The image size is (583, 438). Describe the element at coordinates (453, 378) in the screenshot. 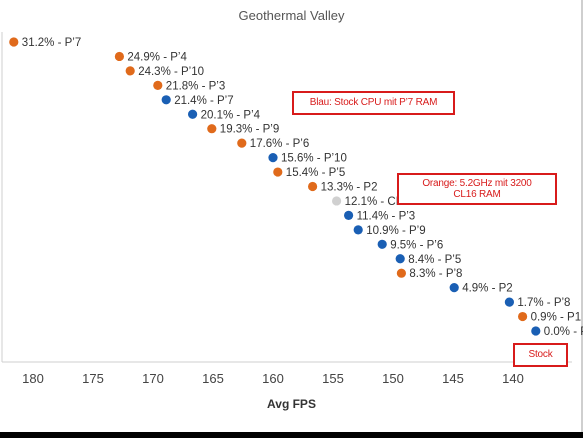

I see `x-tick-label: 145` at that location.